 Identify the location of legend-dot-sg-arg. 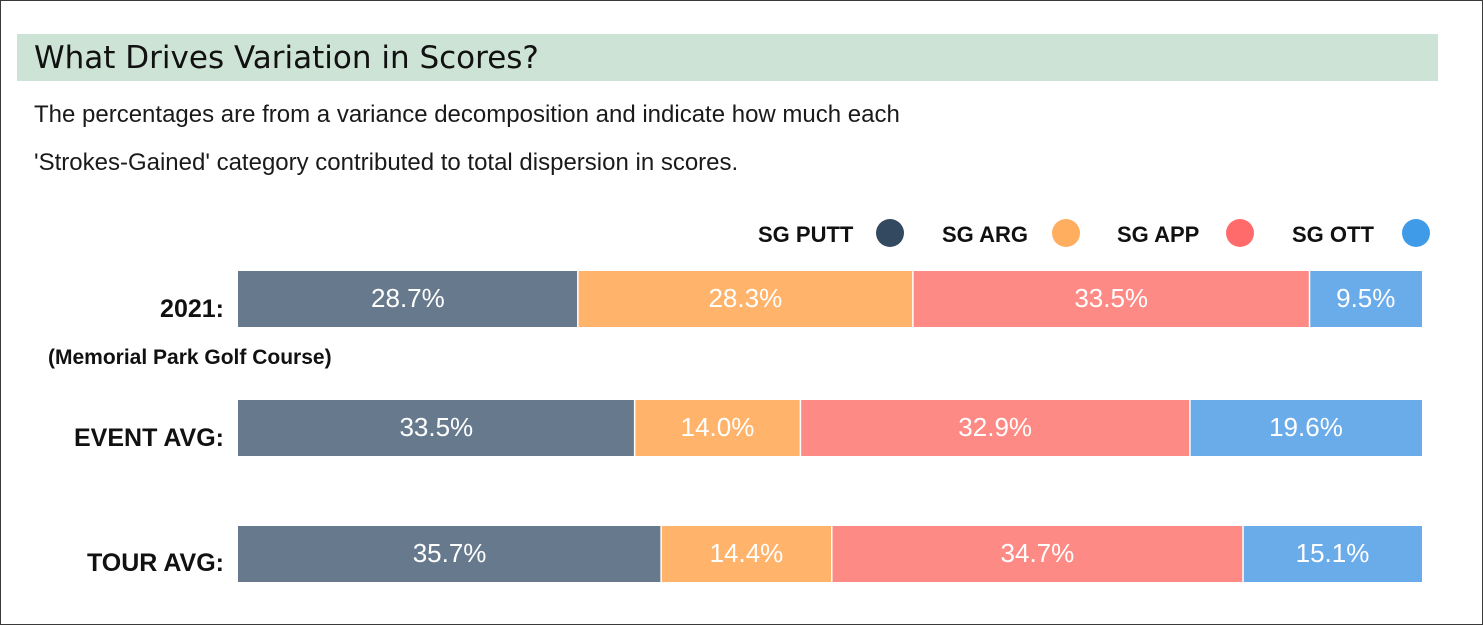
(1066, 233).